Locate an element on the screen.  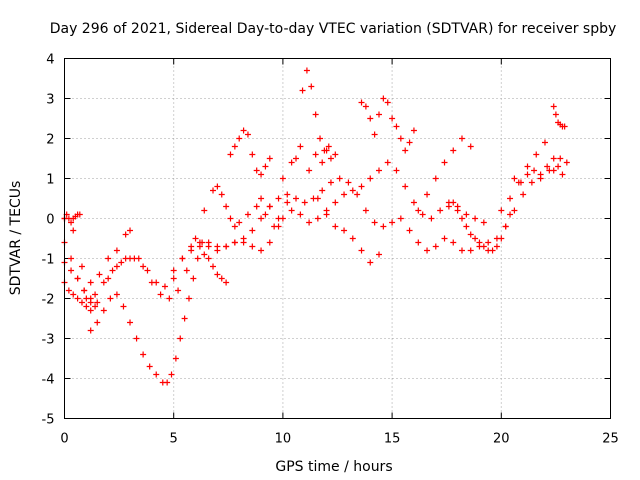
y-tick-label: 2 is located at coordinates (50, 140).